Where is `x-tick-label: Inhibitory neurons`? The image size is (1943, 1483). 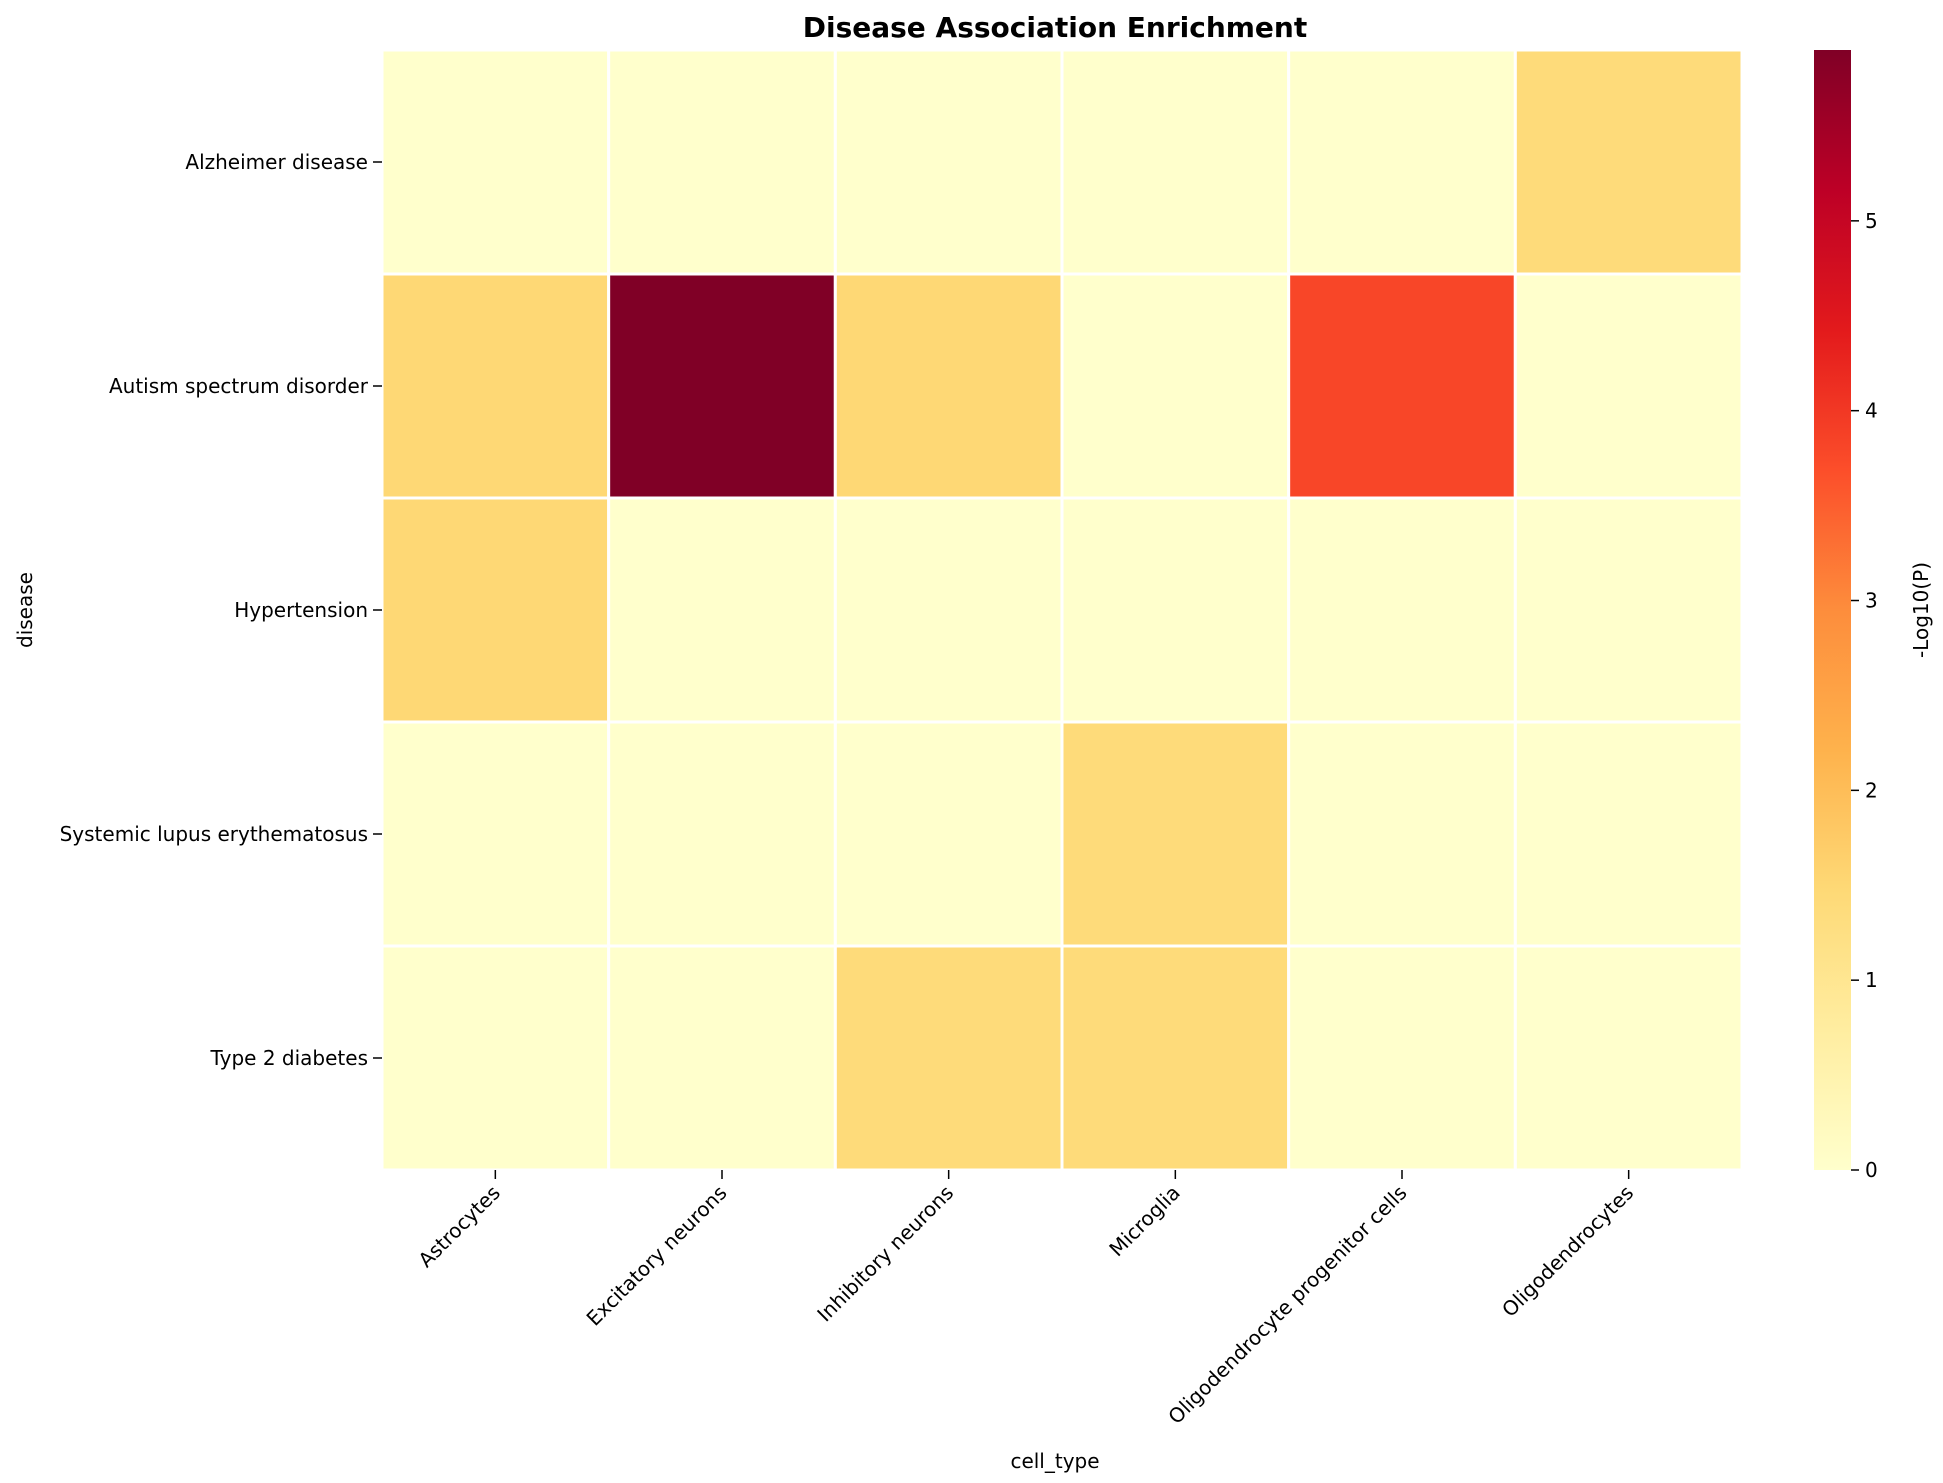 x-tick-label: Inhibitory neurons is located at coordinates (885, 1254).